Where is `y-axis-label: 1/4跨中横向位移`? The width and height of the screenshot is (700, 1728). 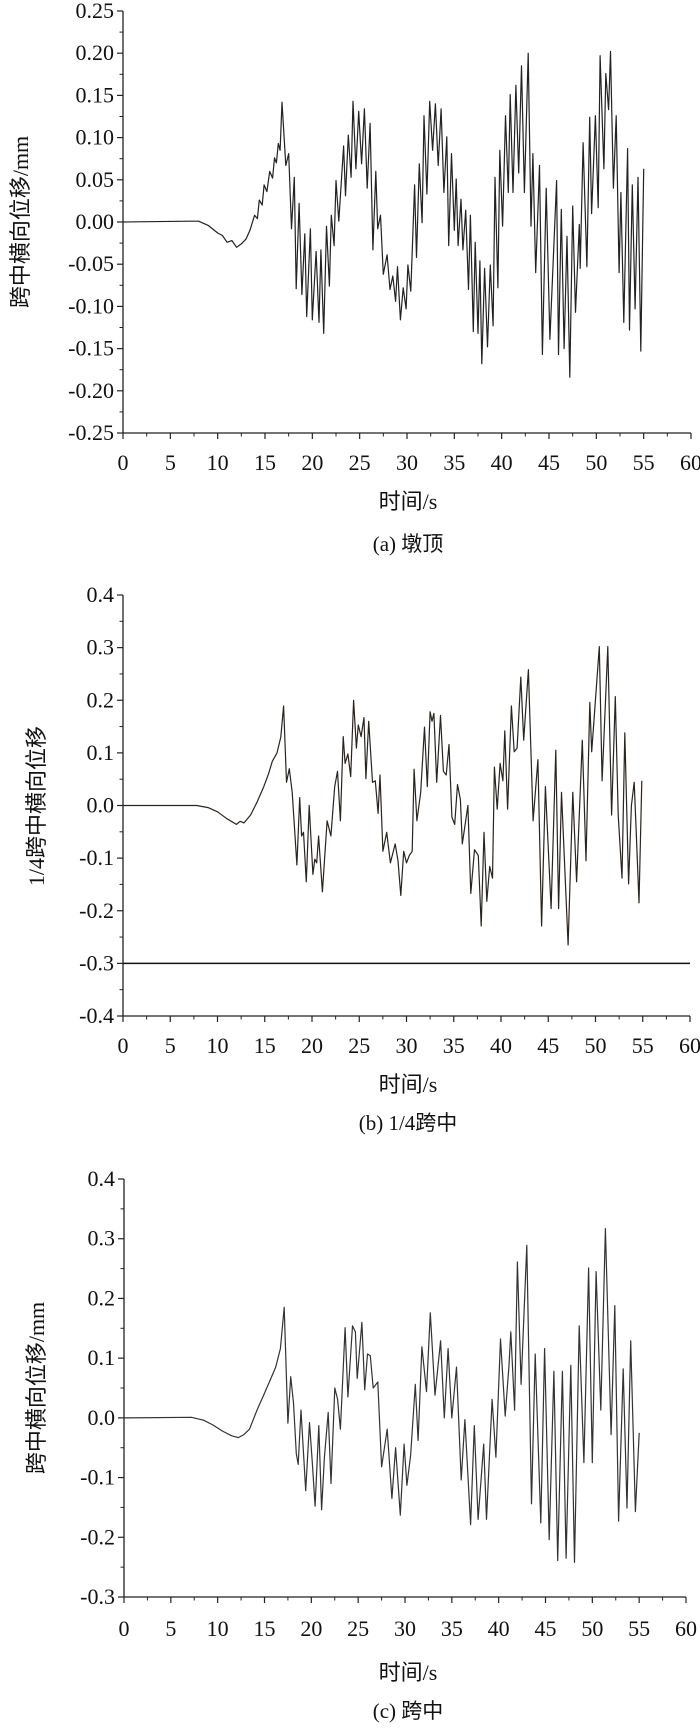 y-axis-label: 1/4跨中横向位移 is located at coordinates (36, 806).